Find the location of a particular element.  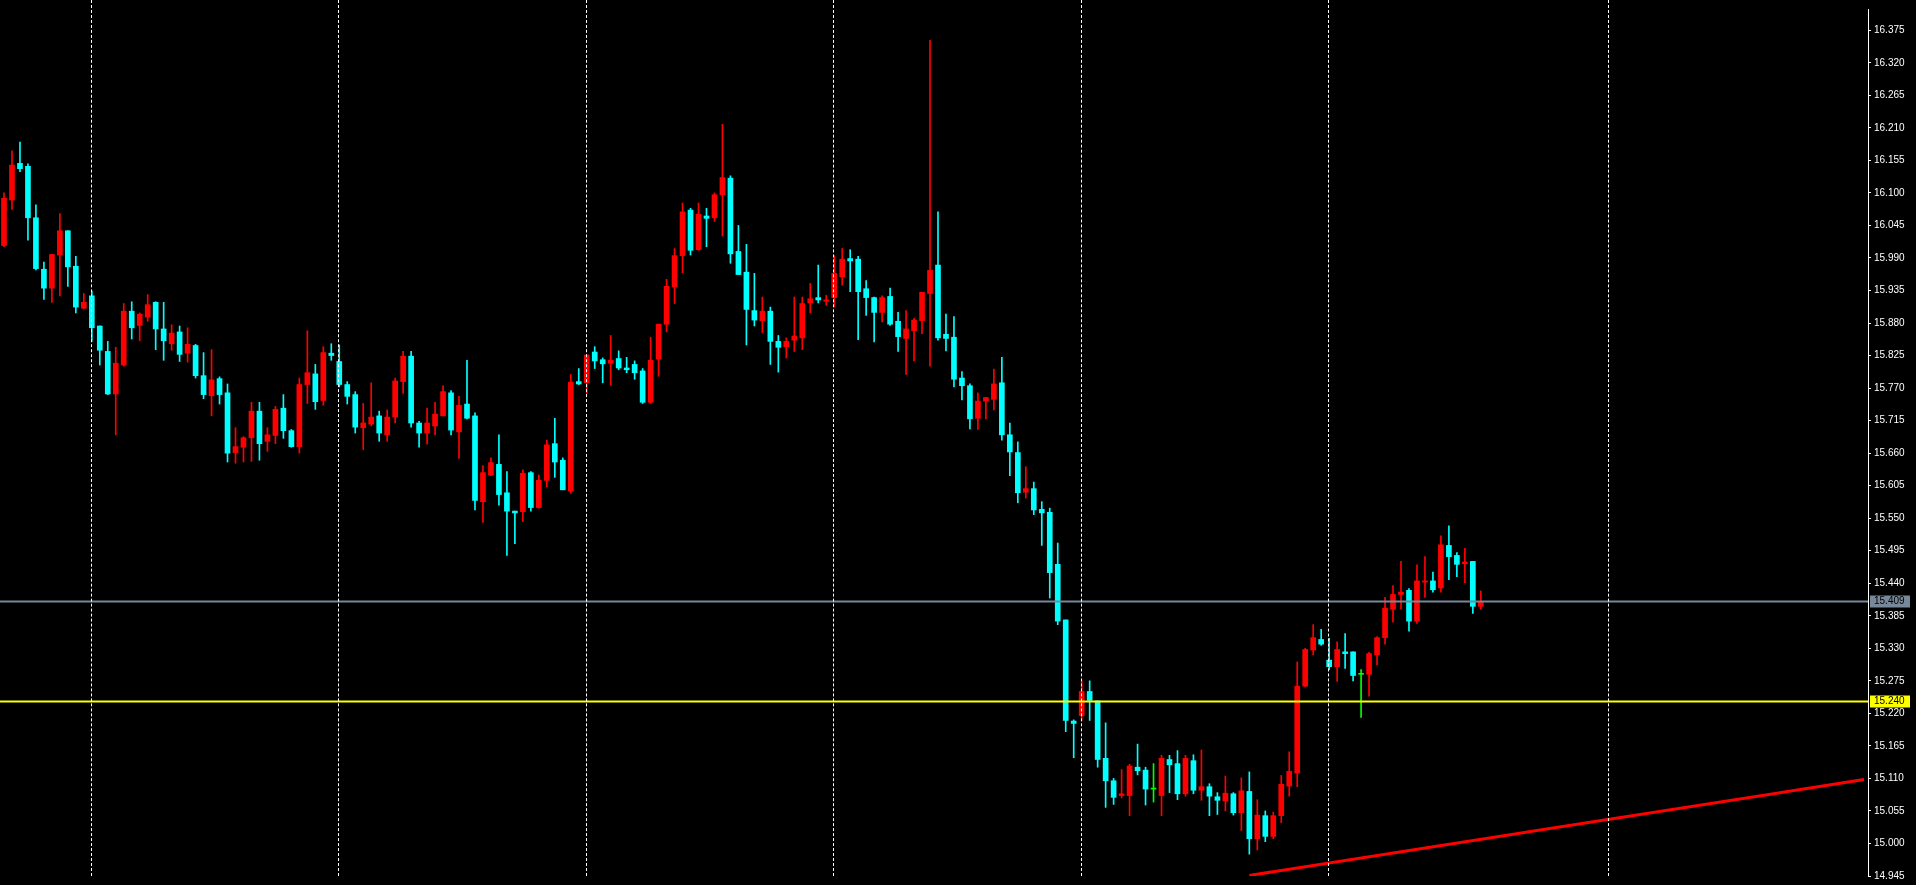

y-tick-label: 15.935 is located at coordinates (1890, 290).